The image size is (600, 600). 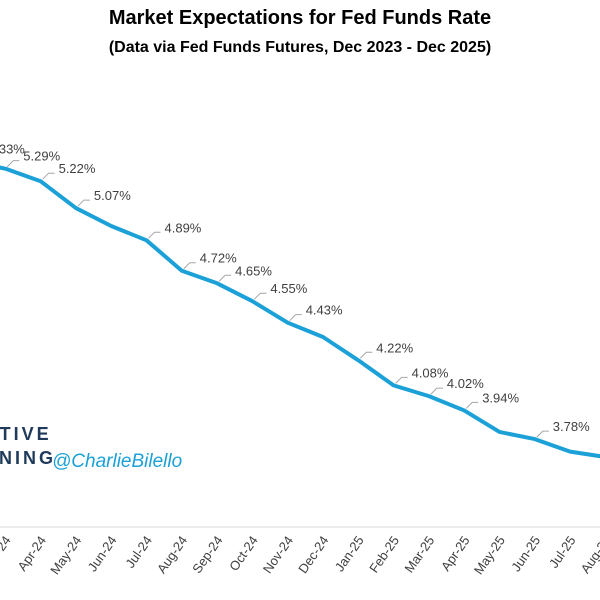 I want to click on x-tick-label: Aug-24, so click(x=172, y=554).